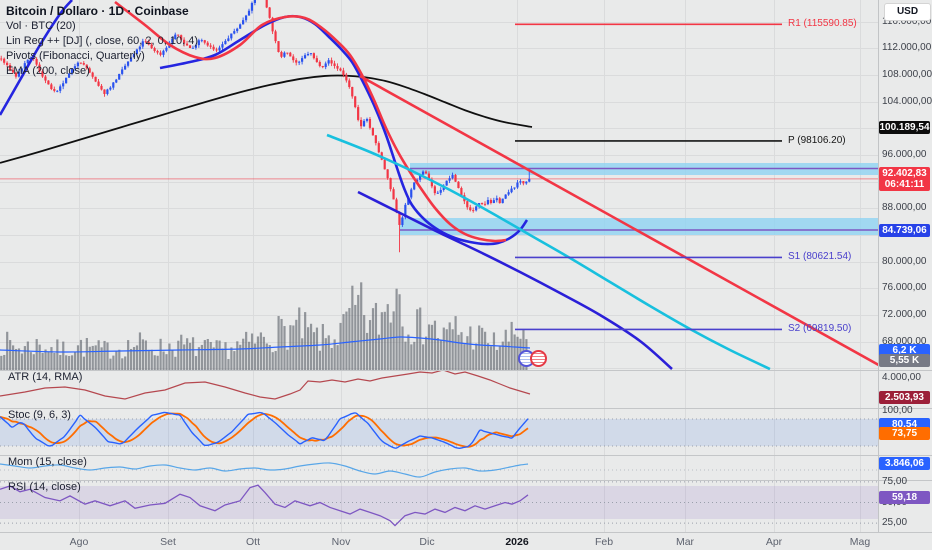 This screenshot has height=550, width=932. What do you see at coordinates (904, 127) in the screenshot?
I see `axis-badge-ema-value: 100.189,54` at bounding box center [904, 127].